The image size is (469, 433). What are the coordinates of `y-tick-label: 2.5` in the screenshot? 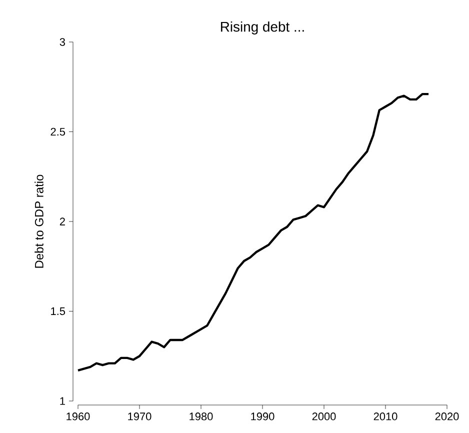 It's located at (58, 132).